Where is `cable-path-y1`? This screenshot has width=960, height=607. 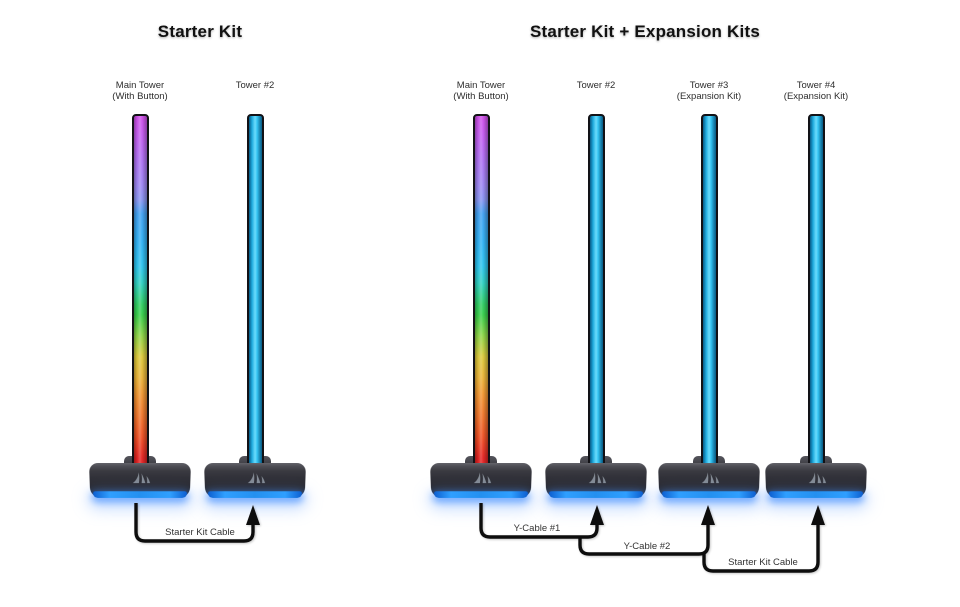
cable-path-y1 is located at coordinates (539, 521).